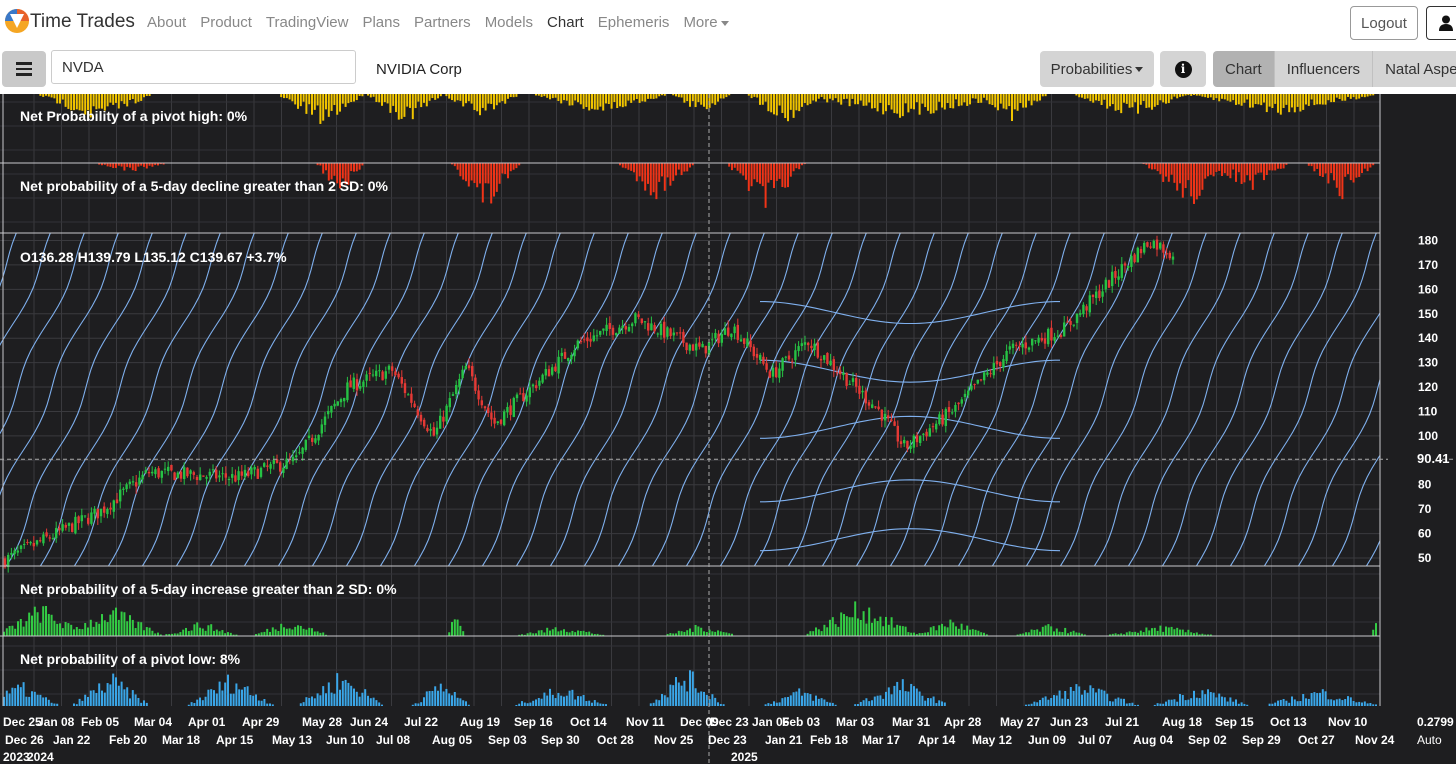 This screenshot has width=1456, height=764. Describe the element at coordinates (1097, 69) in the screenshot. I see `probabilities-dropdown: Probabilities` at that location.